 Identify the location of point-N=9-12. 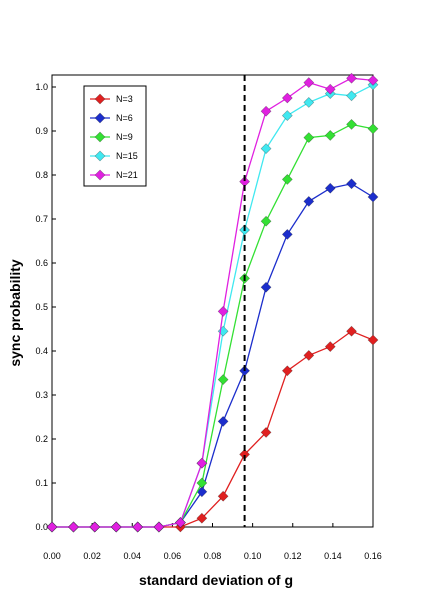
(309, 138).